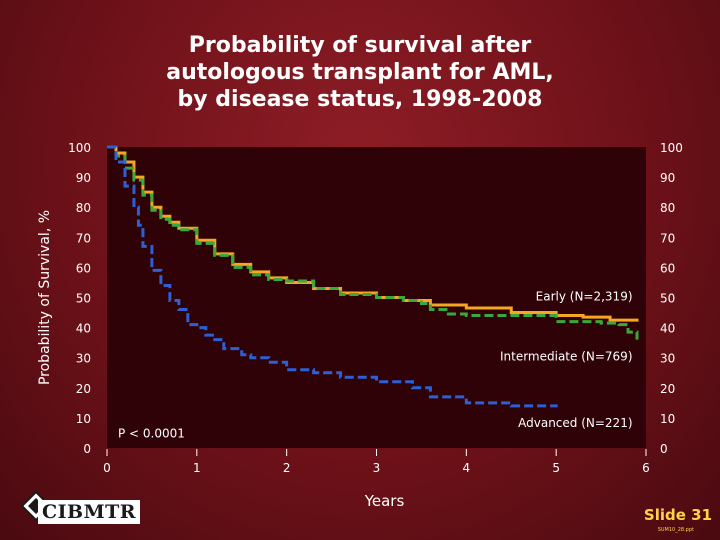 This screenshot has width=720, height=540. Describe the element at coordinates (83, 178) in the screenshot. I see `y-tick-label-left: 90` at that location.